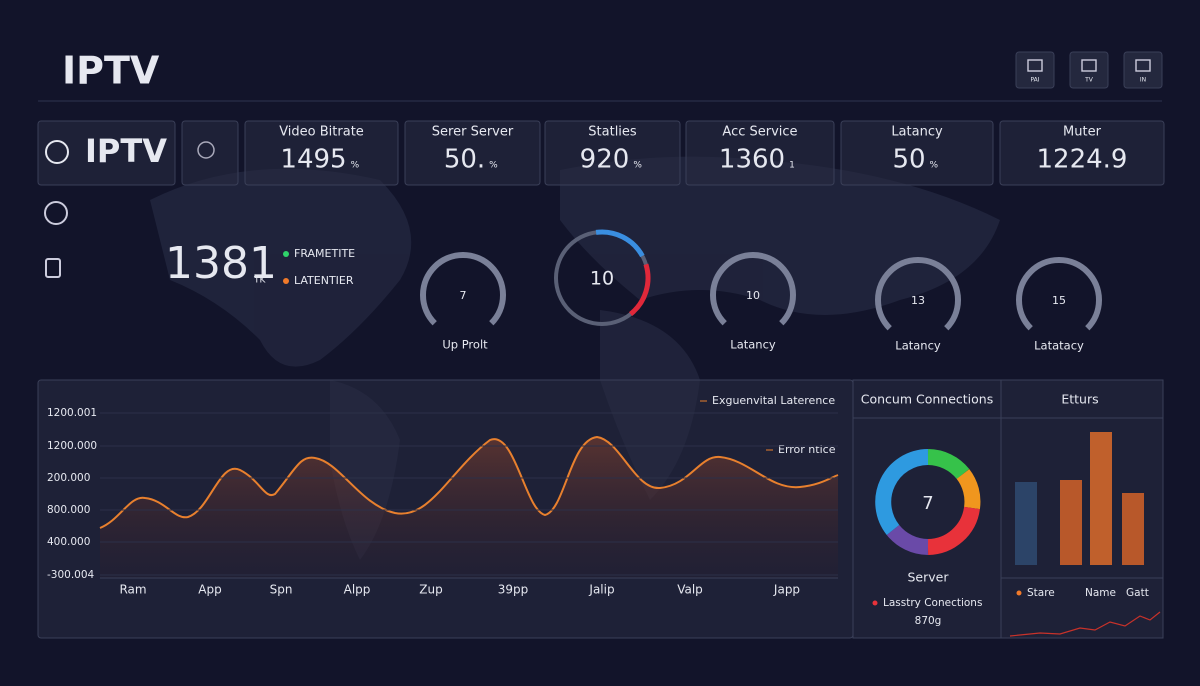 This screenshot has height=686, width=1200. Describe the element at coordinates (792, 166) in the screenshot. I see `stat-unit: 1` at that location.